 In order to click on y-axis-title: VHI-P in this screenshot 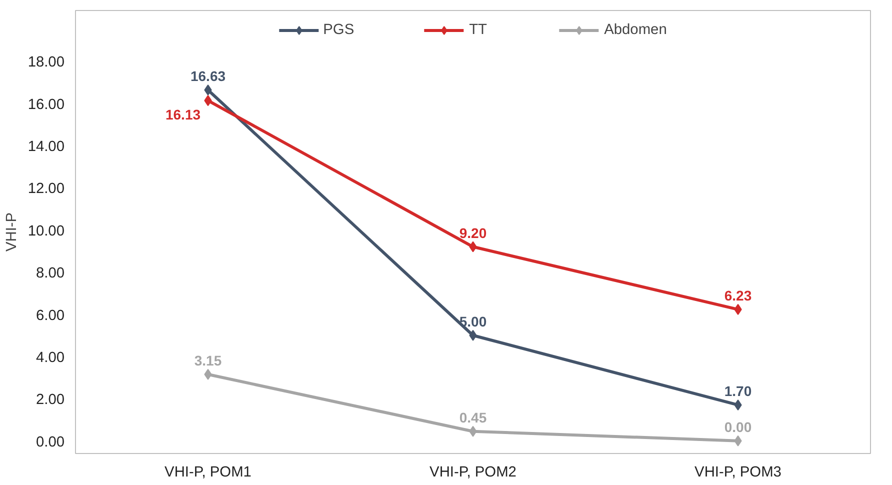, I will do `click(12, 232)`.